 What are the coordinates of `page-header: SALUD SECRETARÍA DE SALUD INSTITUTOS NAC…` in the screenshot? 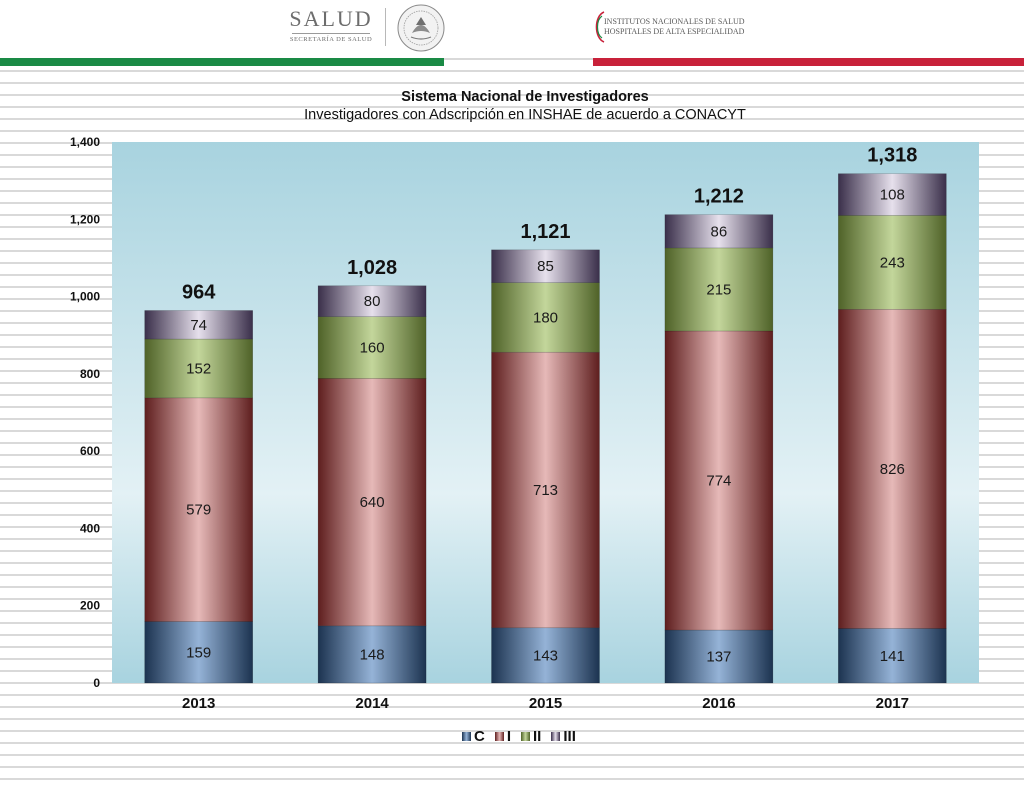 It's located at (512, 29).